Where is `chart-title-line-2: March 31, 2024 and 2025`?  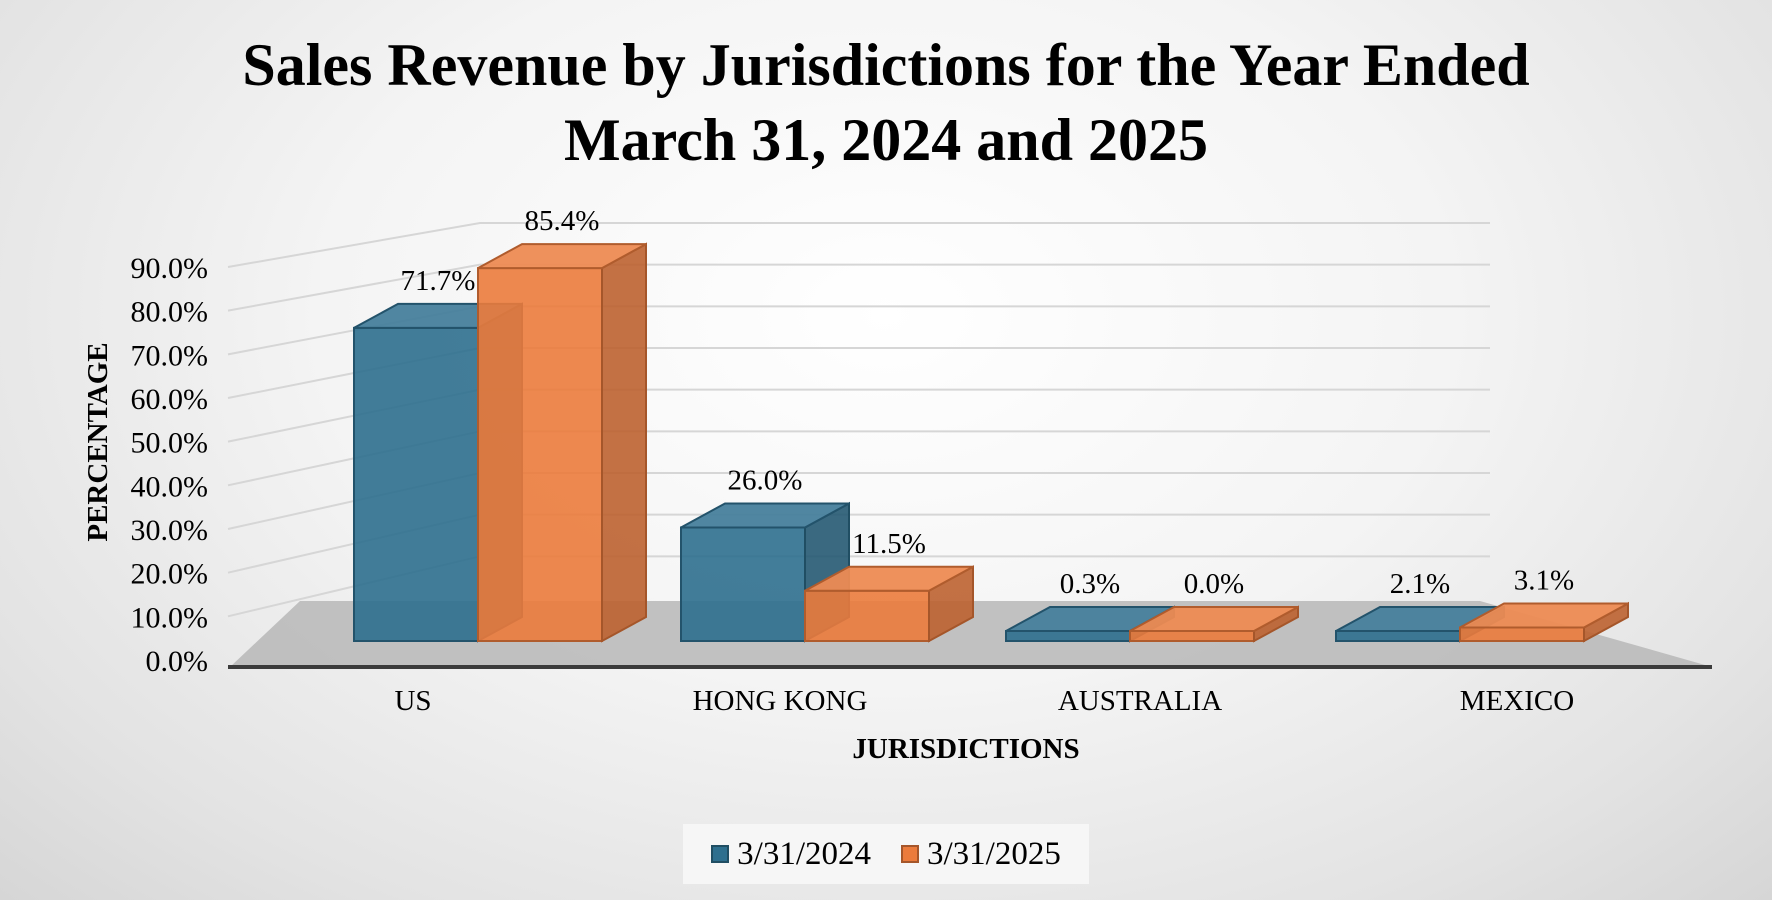 chart-title-line-2: March 31, 2024 and 2025 is located at coordinates (886, 140).